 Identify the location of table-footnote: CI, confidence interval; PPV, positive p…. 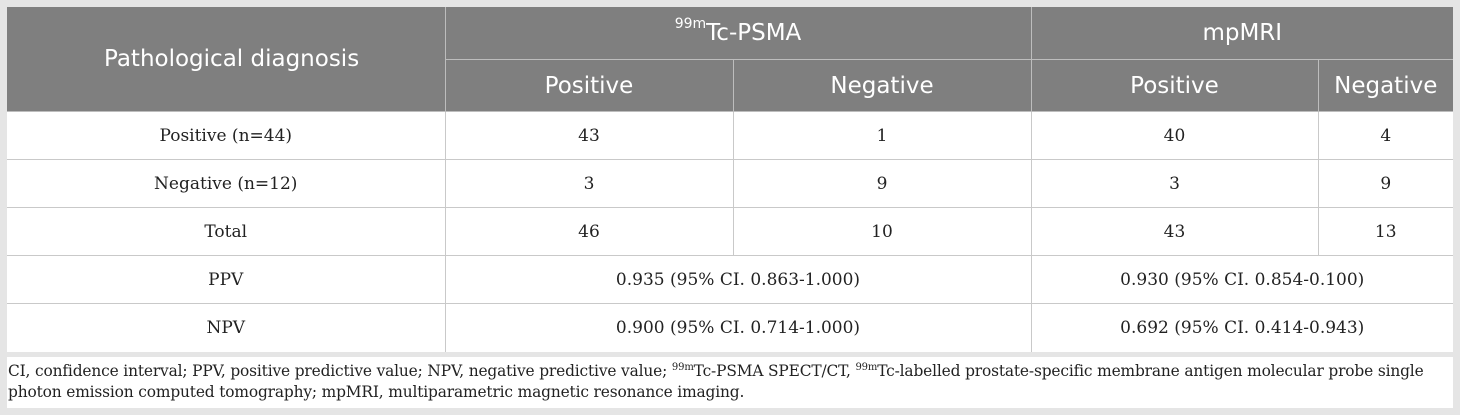
(730, 382).